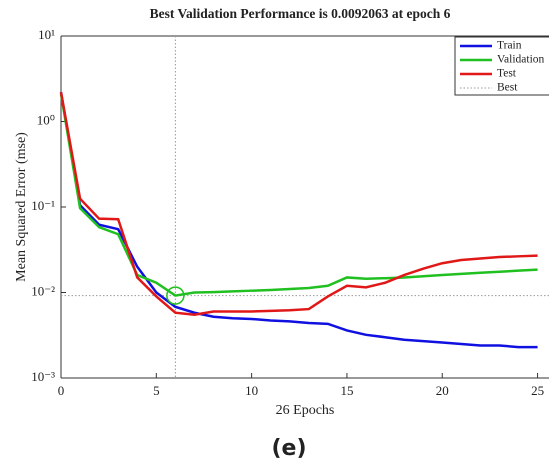 The height and width of the screenshot is (463, 549). What do you see at coordinates (61, 390) in the screenshot?
I see `x-tick-label: 0` at bounding box center [61, 390].